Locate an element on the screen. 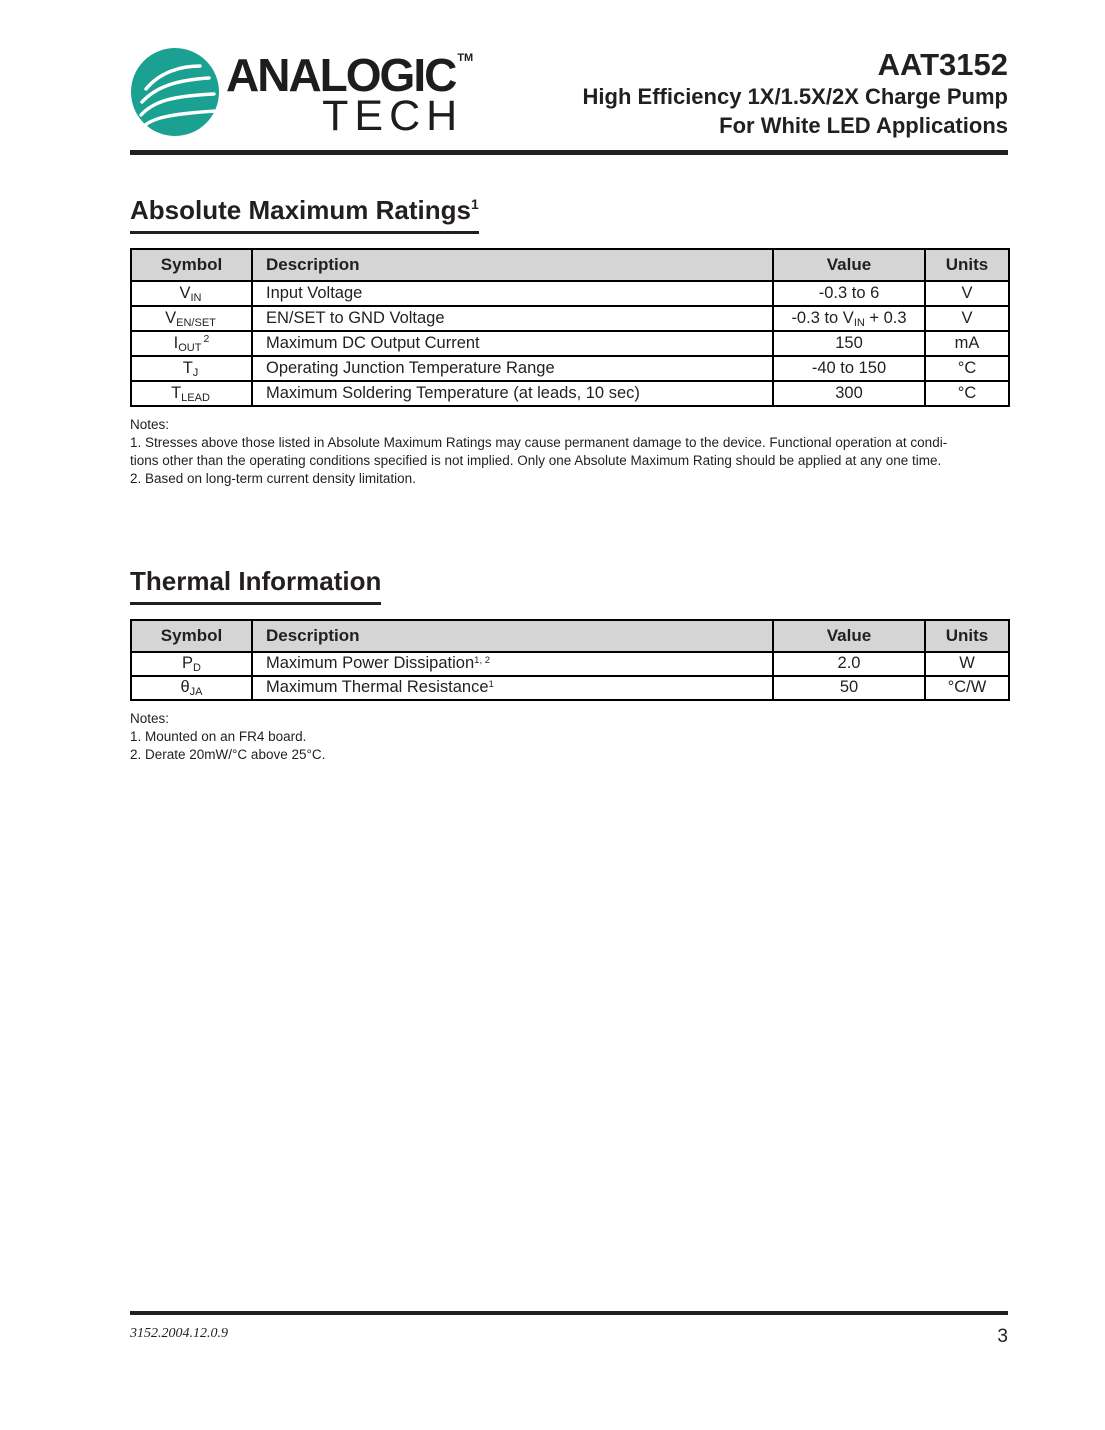 The width and height of the screenshot is (1105, 1430). document-subtitle-line1: High Efficiency 1X/1.5X/2X Charge Pump is located at coordinates (795, 97).